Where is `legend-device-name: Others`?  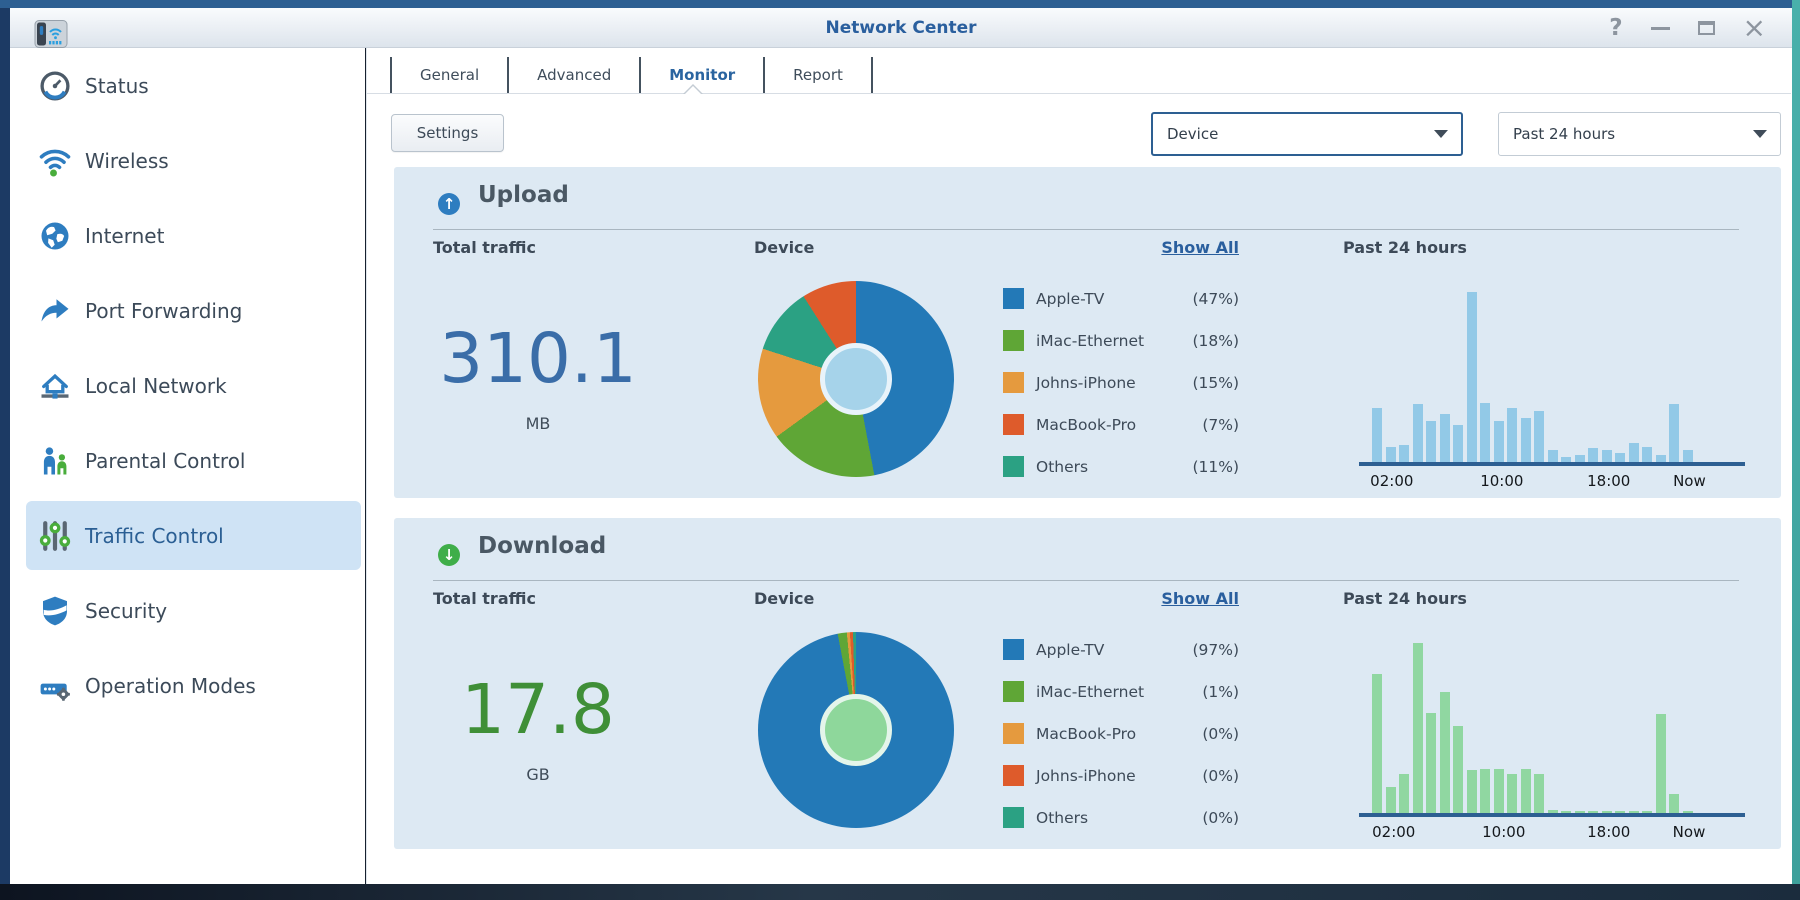
legend-device-name: Others is located at coordinates (1062, 817).